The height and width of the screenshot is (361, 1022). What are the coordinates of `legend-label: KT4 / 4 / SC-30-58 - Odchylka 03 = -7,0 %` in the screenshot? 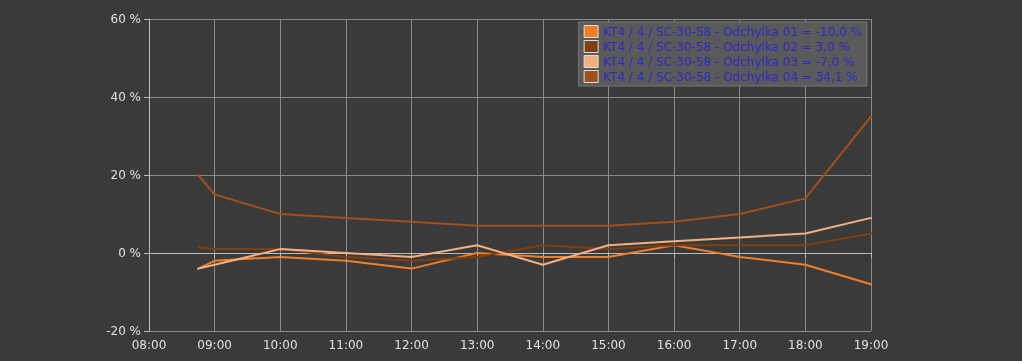 It's located at (729, 61).